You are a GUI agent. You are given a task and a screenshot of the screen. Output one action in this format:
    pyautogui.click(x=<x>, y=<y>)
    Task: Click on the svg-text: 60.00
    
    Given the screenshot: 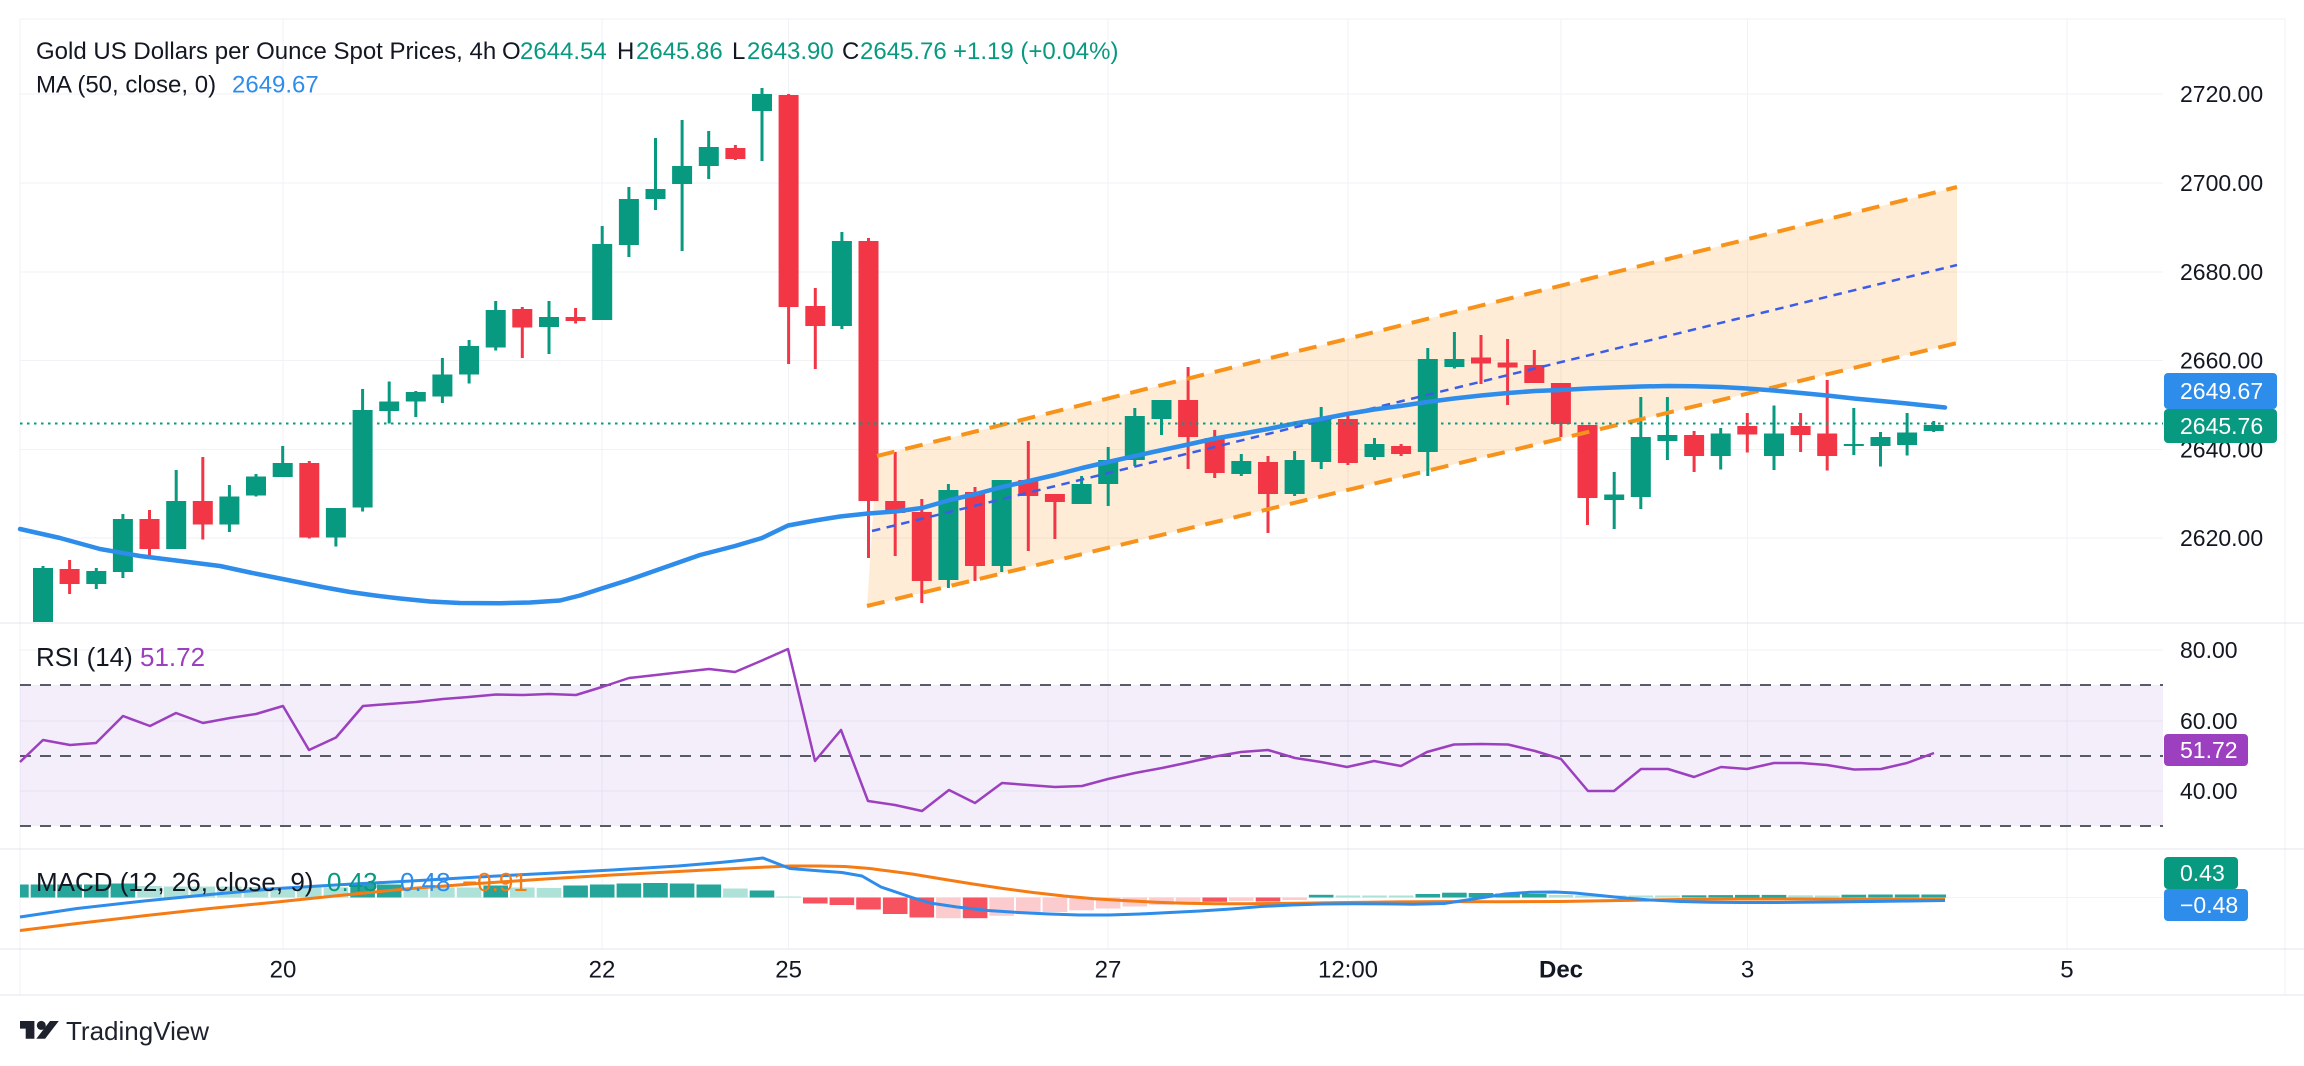 What is the action you would take?
    pyautogui.click(x=2209, y=721)
    